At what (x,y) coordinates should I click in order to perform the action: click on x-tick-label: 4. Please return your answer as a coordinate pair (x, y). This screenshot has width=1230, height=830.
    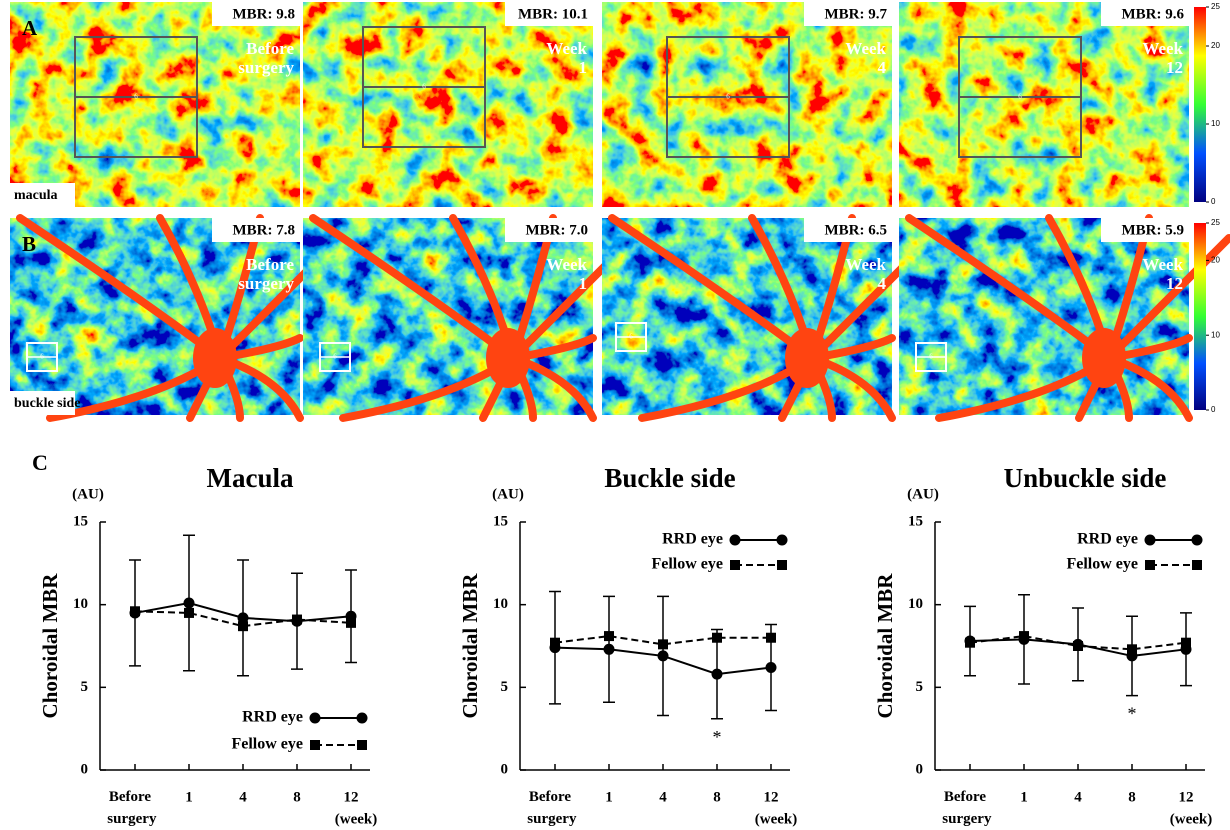
    Looking at the image, I should click on (243, 797).